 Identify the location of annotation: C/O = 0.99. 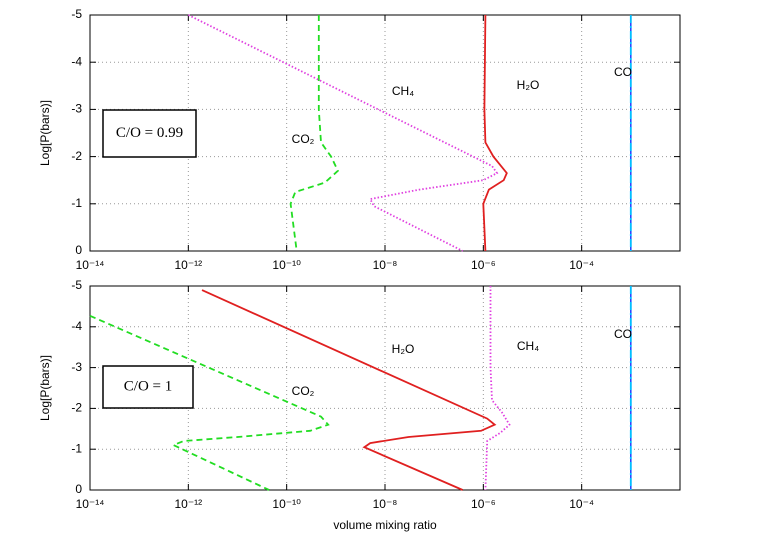
(149, 133).